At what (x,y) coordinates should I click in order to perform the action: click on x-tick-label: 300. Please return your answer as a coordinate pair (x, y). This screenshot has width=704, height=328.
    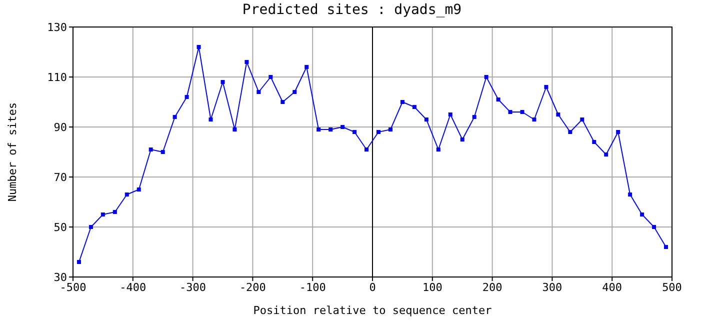
    Looking at the image, I should click on (552, 287).